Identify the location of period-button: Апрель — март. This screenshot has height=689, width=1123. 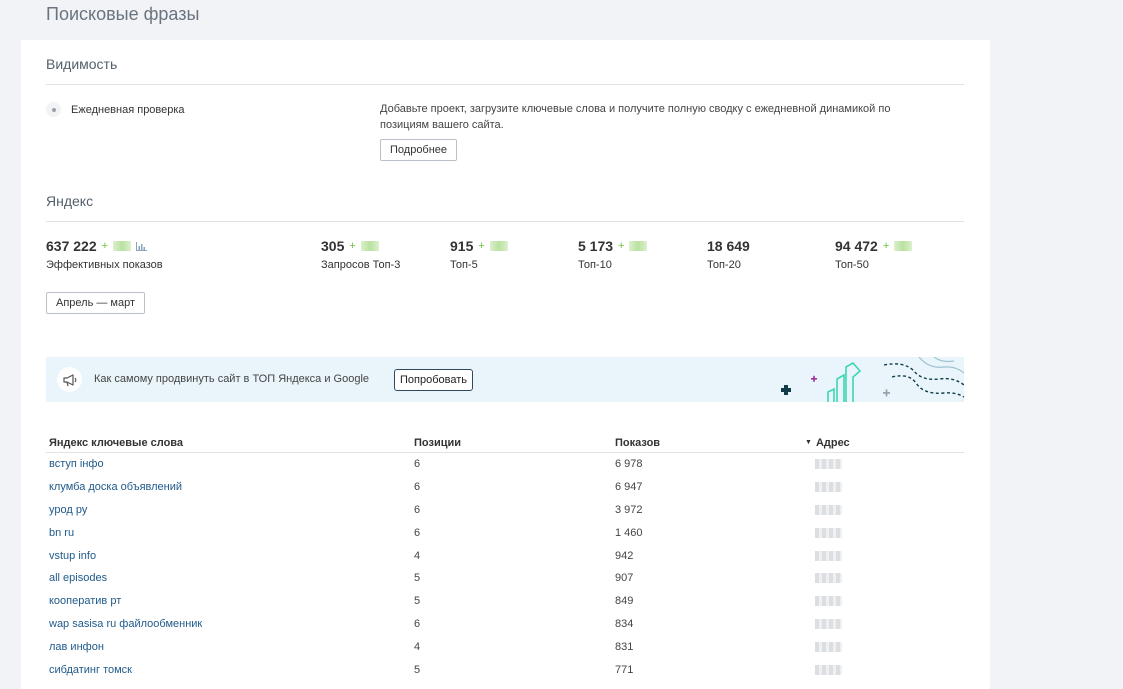
(96, 303).